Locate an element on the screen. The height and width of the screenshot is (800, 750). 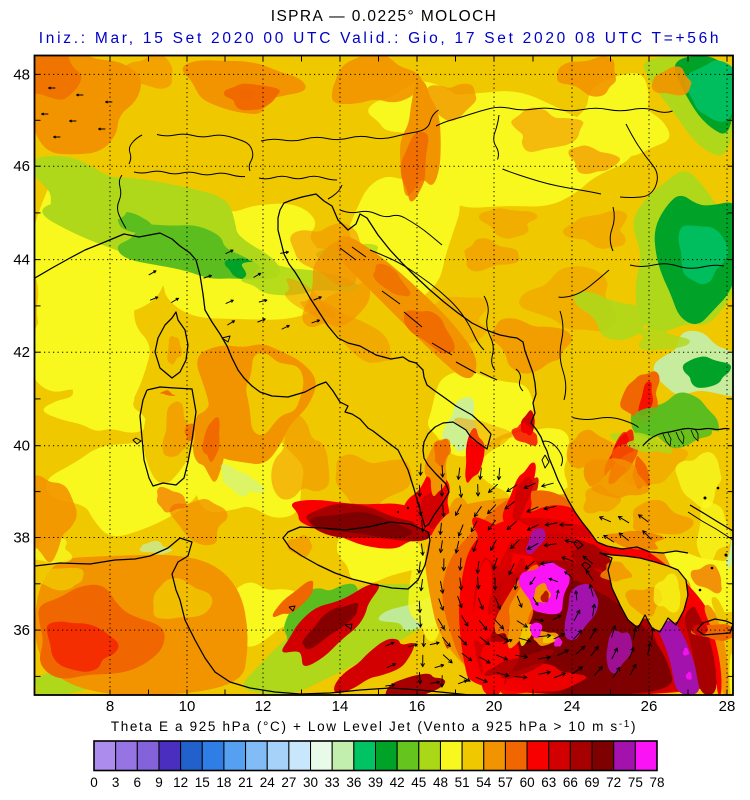
svg-text: 15 is located at coordinates (202, 782).